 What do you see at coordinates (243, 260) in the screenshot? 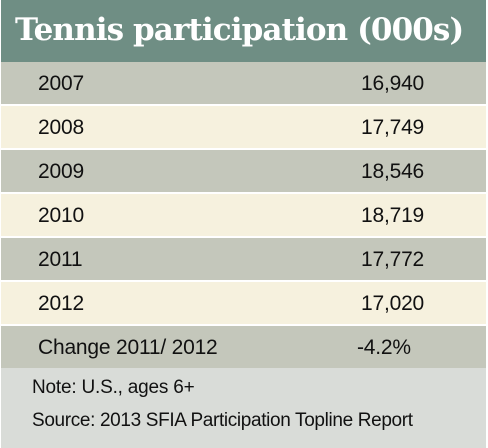
I see `table-row: 2011 17,772` at bounding box center [243, 260].